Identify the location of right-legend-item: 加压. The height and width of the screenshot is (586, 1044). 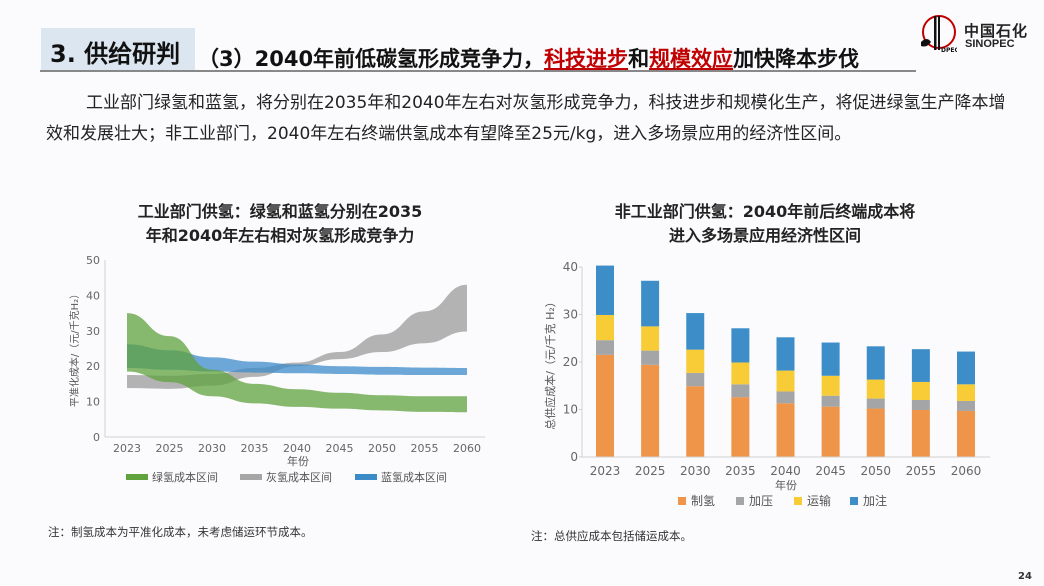
(754, 501).